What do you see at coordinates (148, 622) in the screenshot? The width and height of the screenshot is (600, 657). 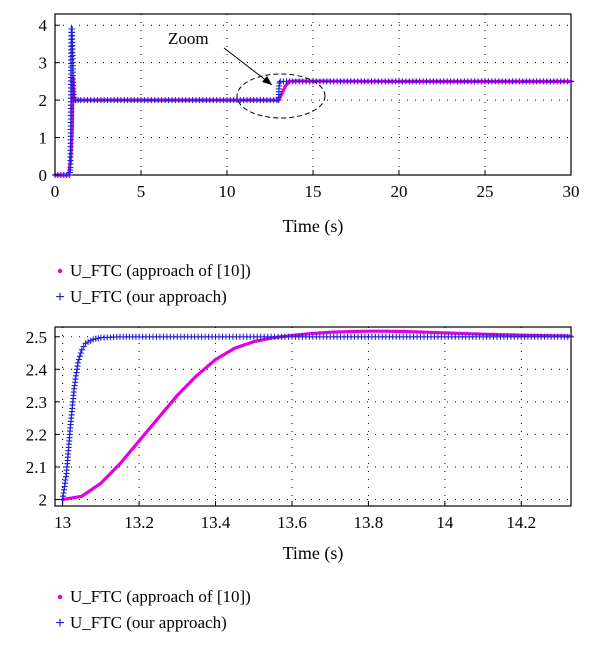 I see `legend-label-ours-bottom: U_FTC (our approach)` at bounding box center [148, 622].